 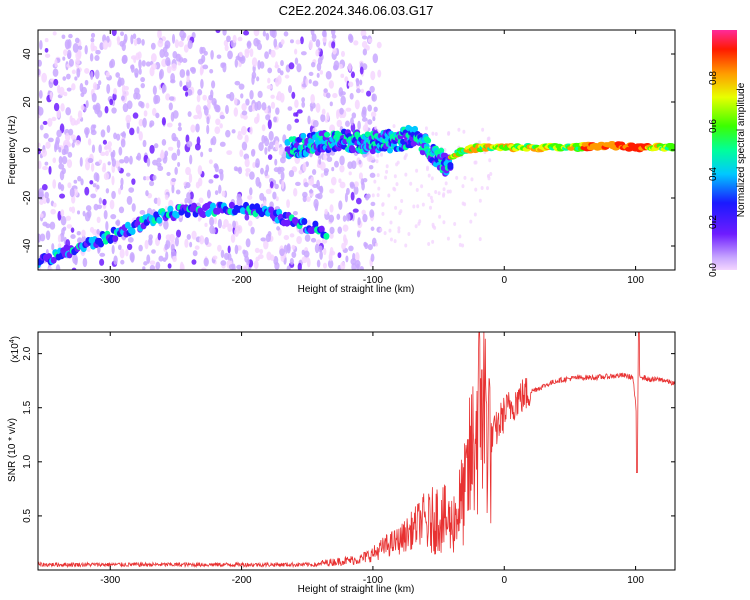 I want to click on colorbar-tick-label: 0.4, so click(x=713, y=174).